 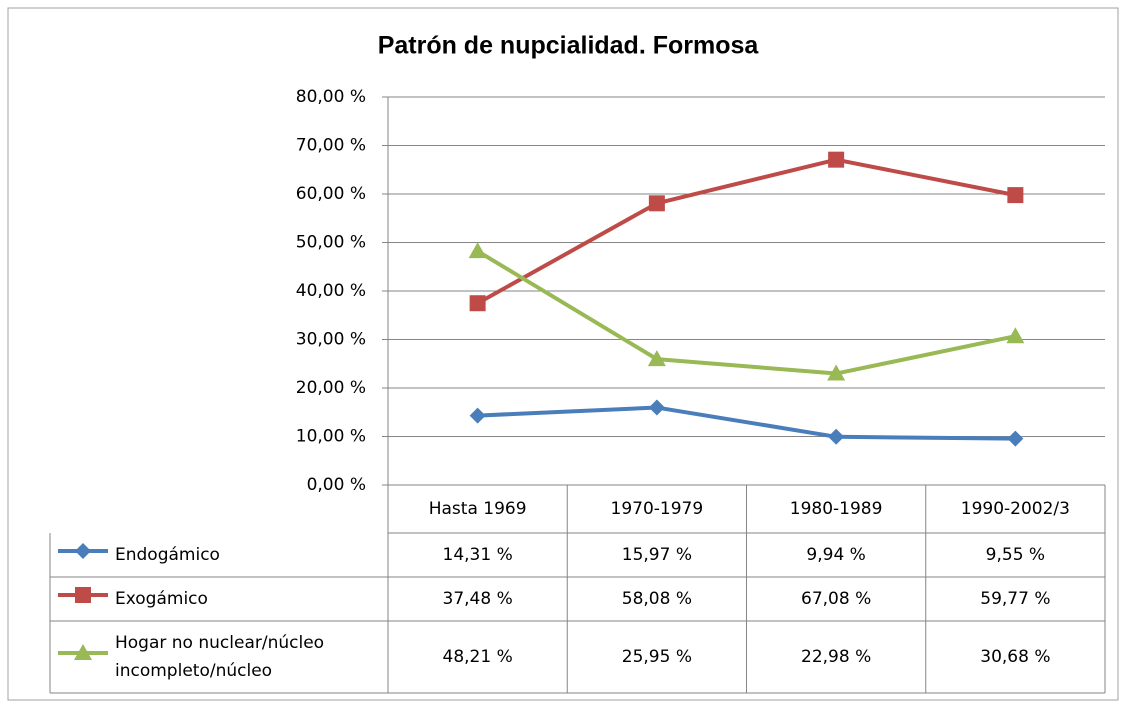 What do you see at coordinates (836, 509) in the screenshot?
I see `x-tick-label: 1980-1989` at bounding box center [836, 509].